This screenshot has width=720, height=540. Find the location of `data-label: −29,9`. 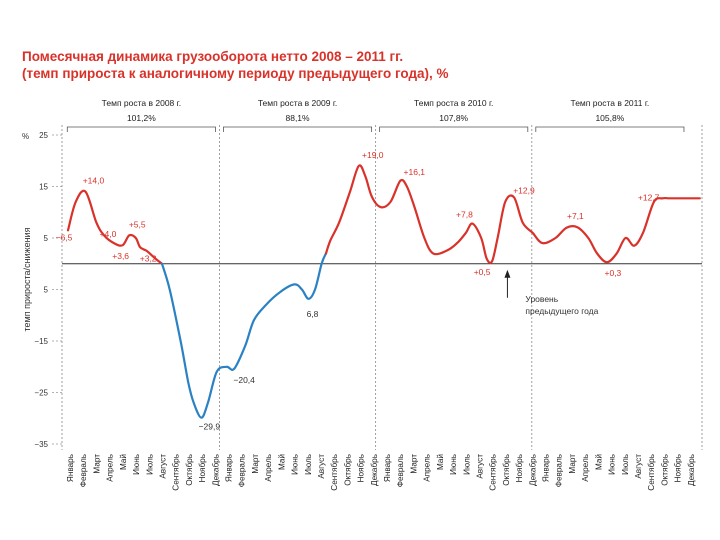

data-label: −29,9 is located at coordinates (210, 427).